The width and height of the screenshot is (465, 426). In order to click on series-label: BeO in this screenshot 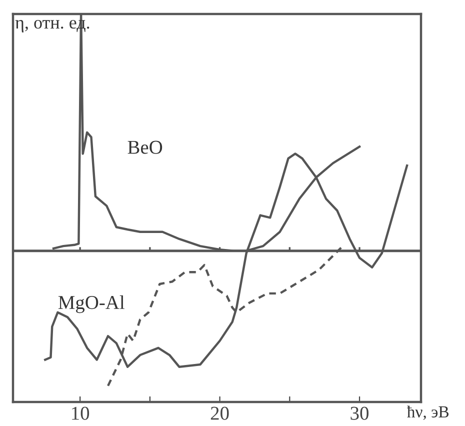, I will do `click(145, 147)`.